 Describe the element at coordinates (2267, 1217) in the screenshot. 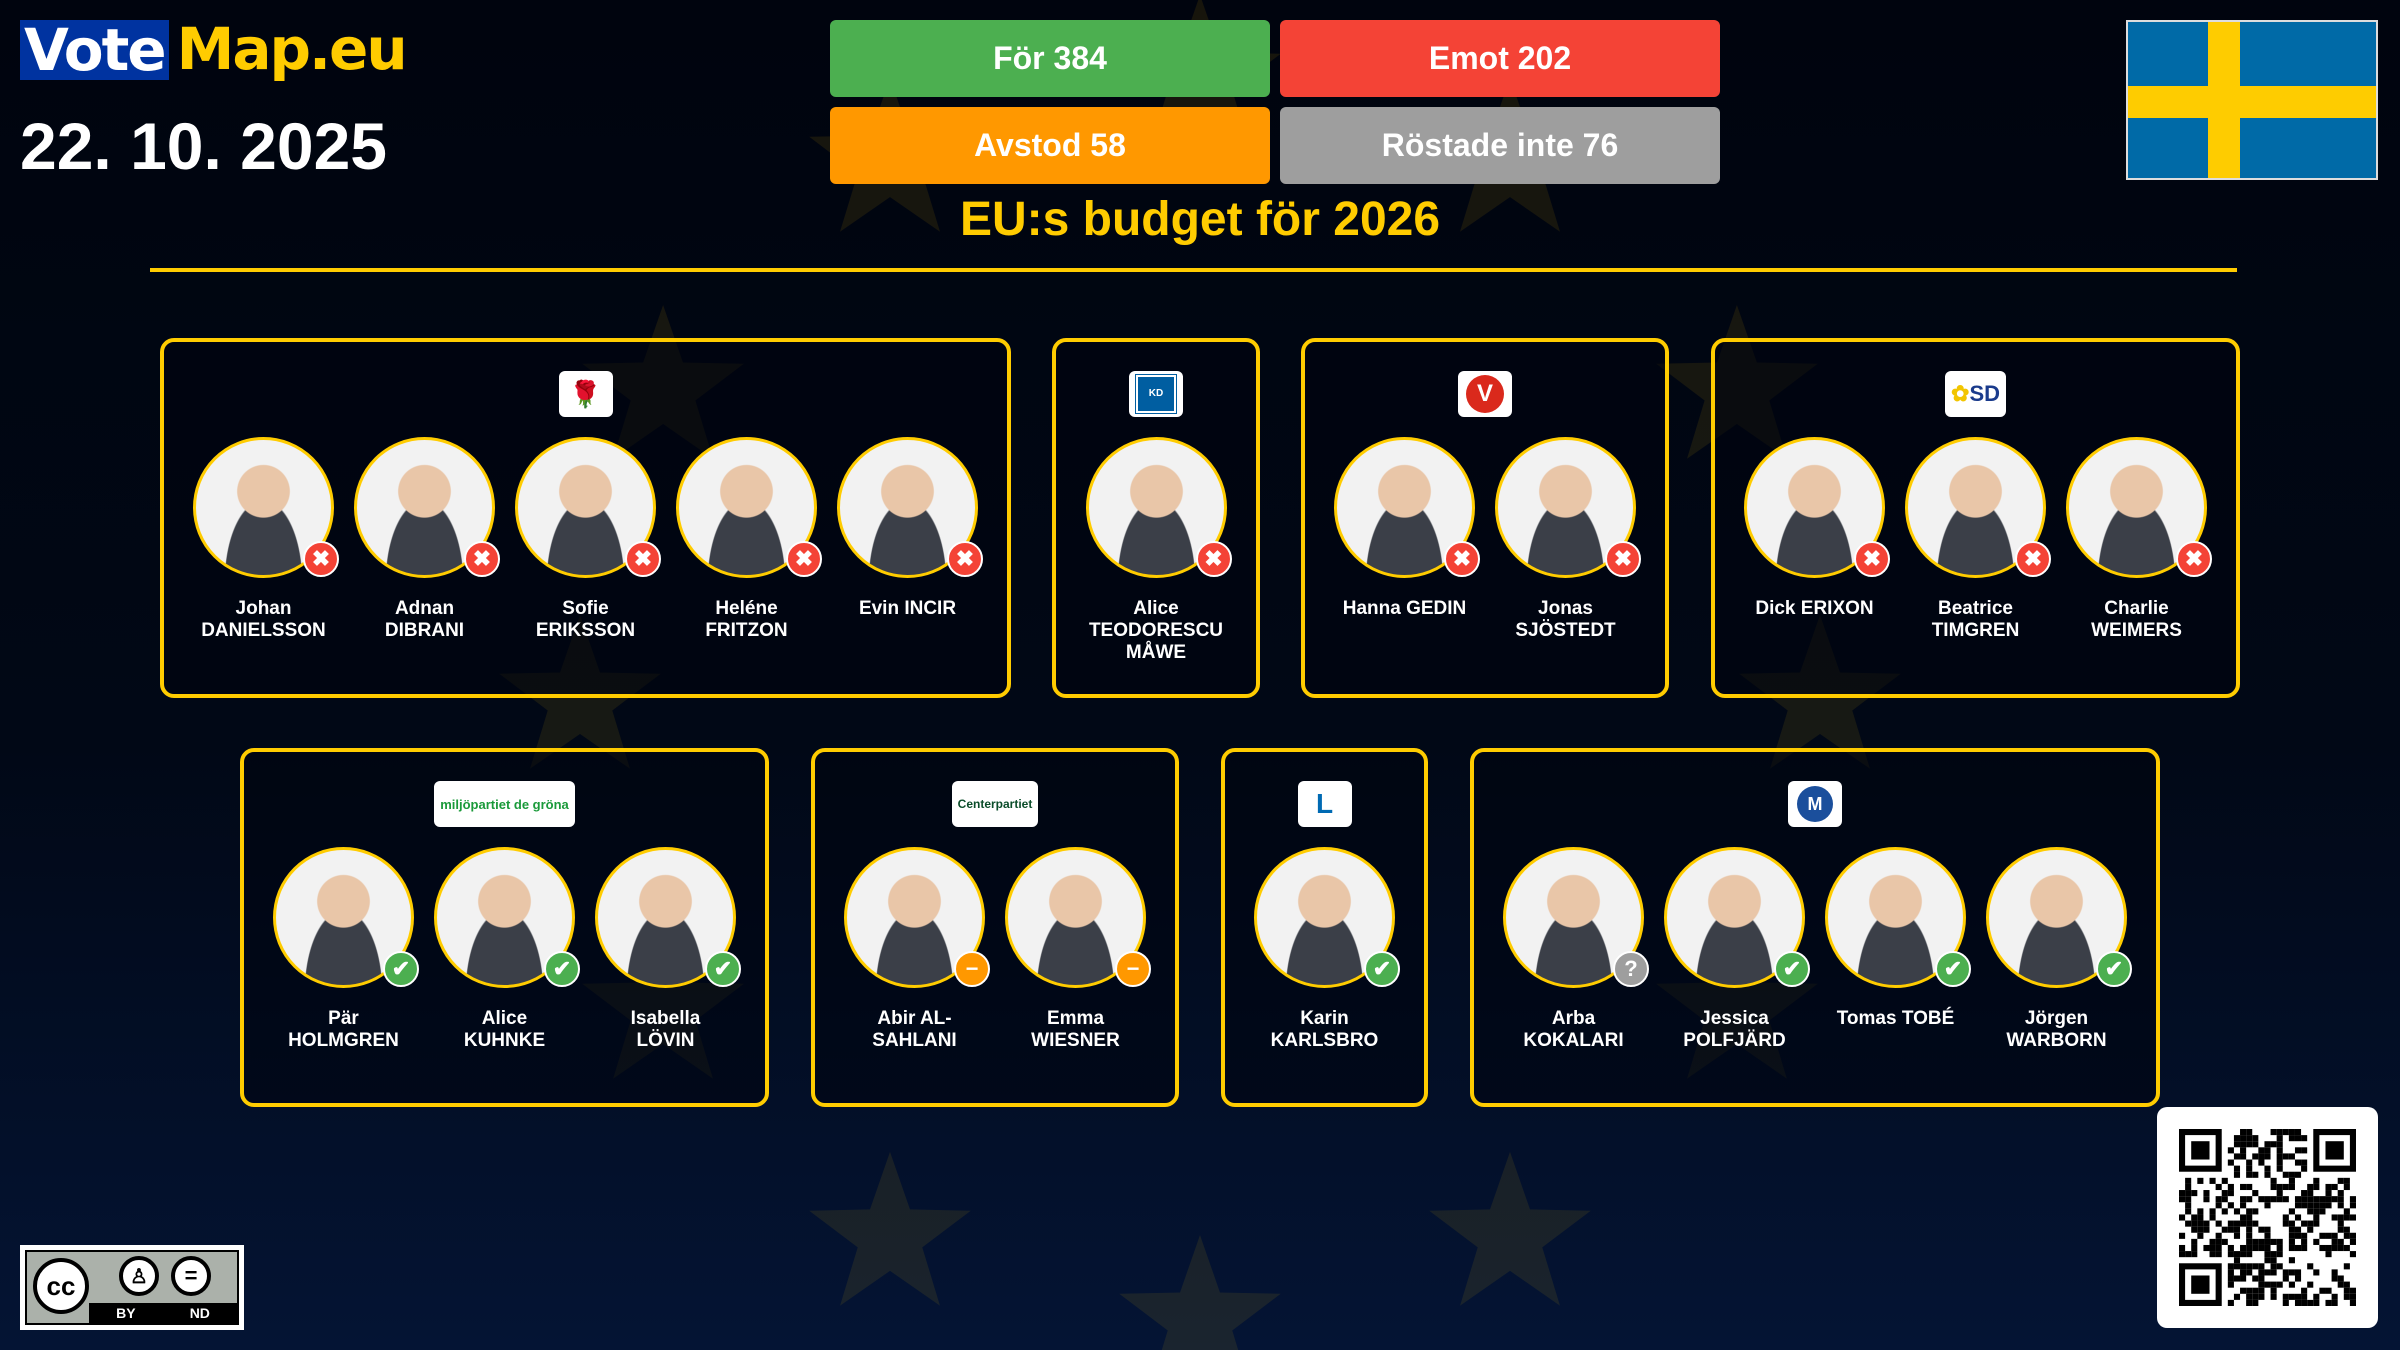

I see `qr-code` at that location.